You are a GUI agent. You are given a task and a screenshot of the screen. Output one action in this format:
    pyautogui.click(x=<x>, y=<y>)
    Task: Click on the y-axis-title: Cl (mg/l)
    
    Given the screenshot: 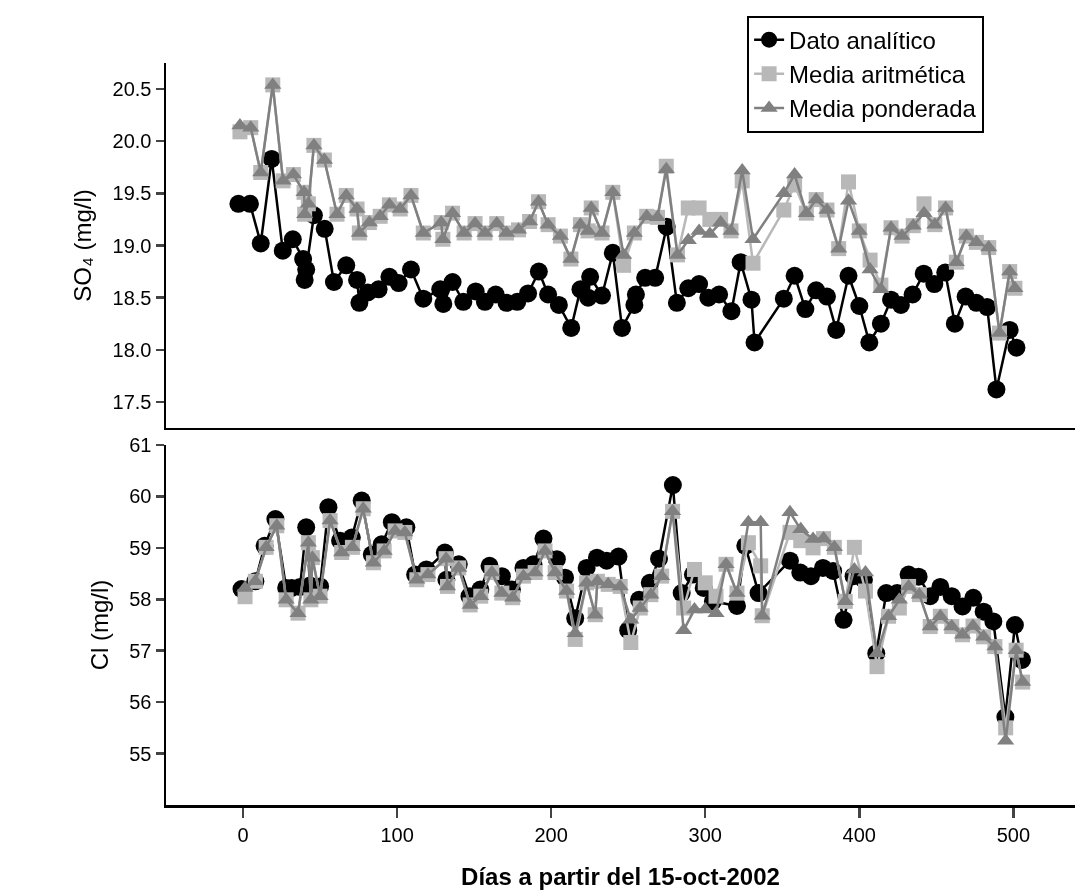 What is the action you would take?
    pyautogui.click(x=100, y=625)
    